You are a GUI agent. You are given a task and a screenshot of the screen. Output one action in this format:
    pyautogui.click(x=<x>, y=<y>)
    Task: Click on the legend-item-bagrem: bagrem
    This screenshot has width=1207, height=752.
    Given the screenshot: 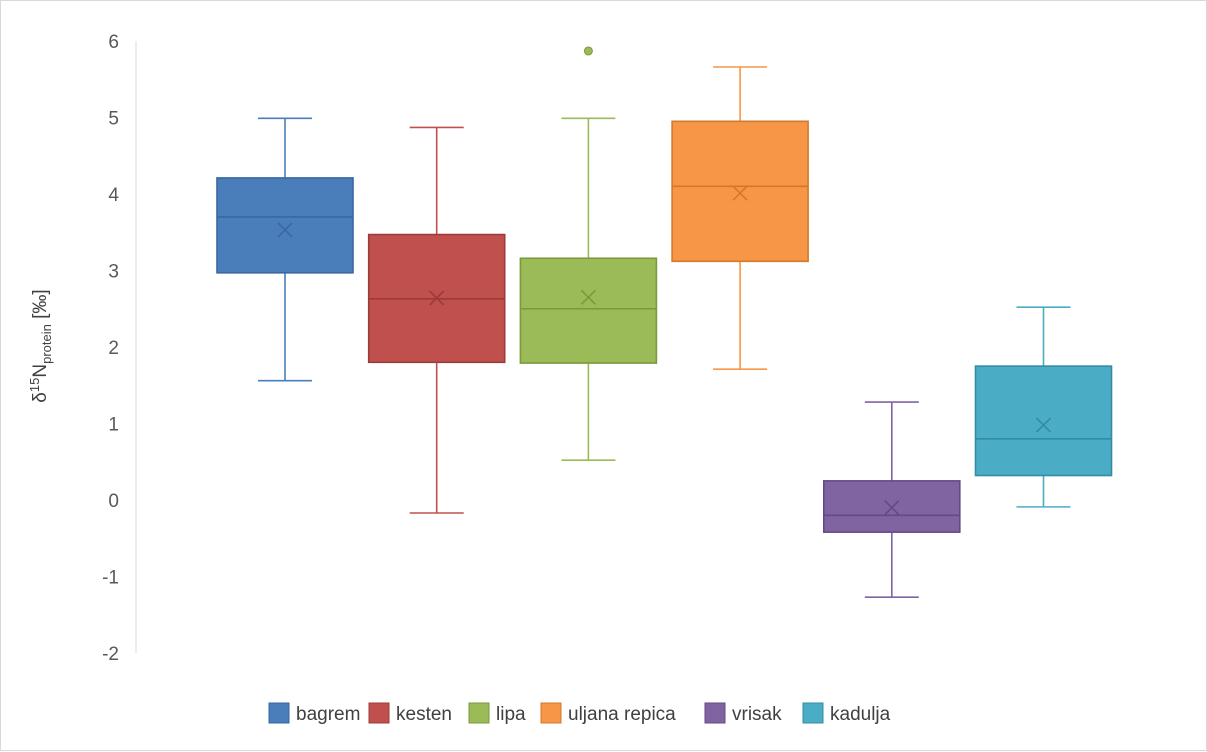 What is the action you would take?
    pyautogui.click(x=314, y=713)
    